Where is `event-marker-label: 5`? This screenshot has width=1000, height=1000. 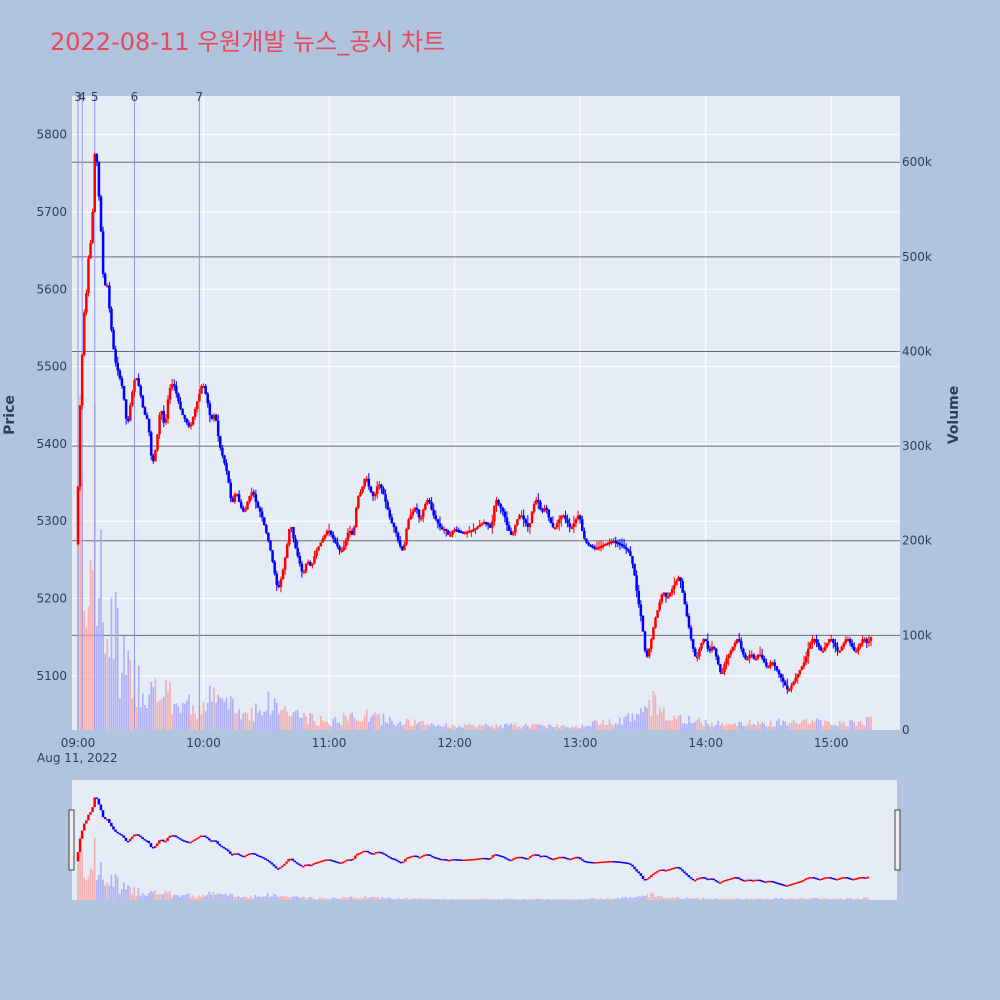
event-marker-label: 5 is located at coordinates (95, 97).